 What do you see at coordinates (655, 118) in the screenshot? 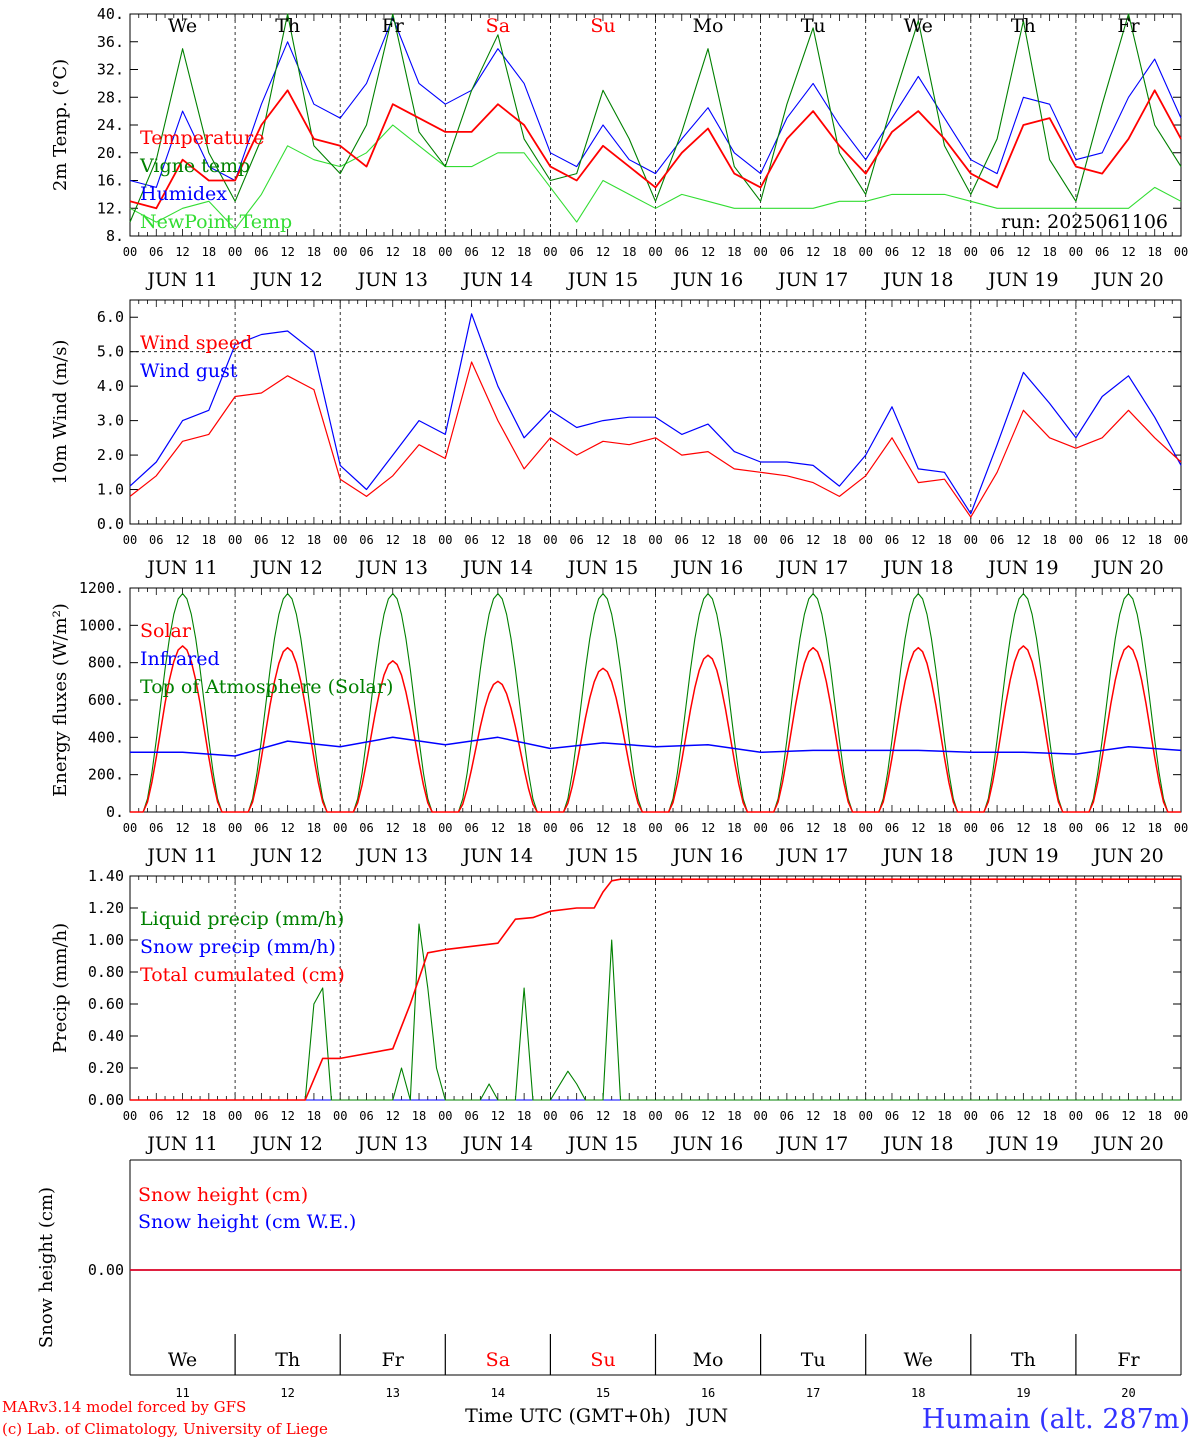
I see `series-line-vigne-temp` at bounding box center [655, 118].